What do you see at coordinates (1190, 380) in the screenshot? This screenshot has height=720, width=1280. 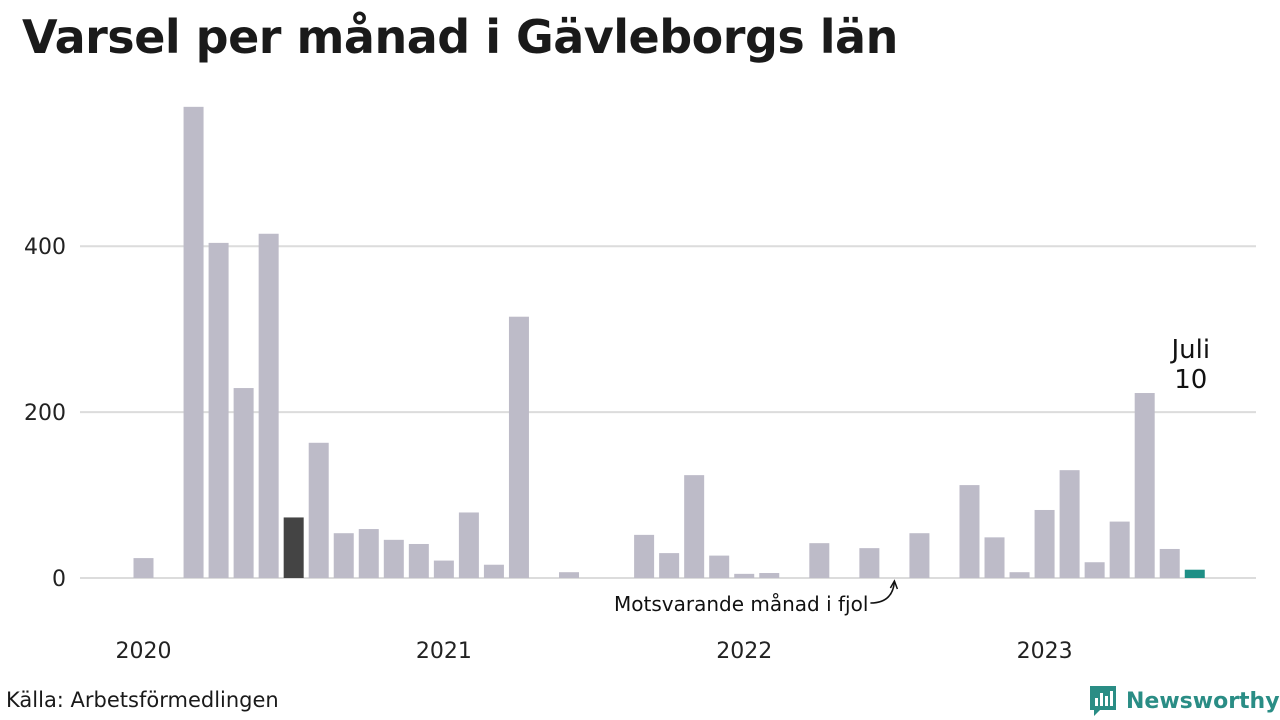 I see `current-value-label: 10` at bounding box center [1190, 380].